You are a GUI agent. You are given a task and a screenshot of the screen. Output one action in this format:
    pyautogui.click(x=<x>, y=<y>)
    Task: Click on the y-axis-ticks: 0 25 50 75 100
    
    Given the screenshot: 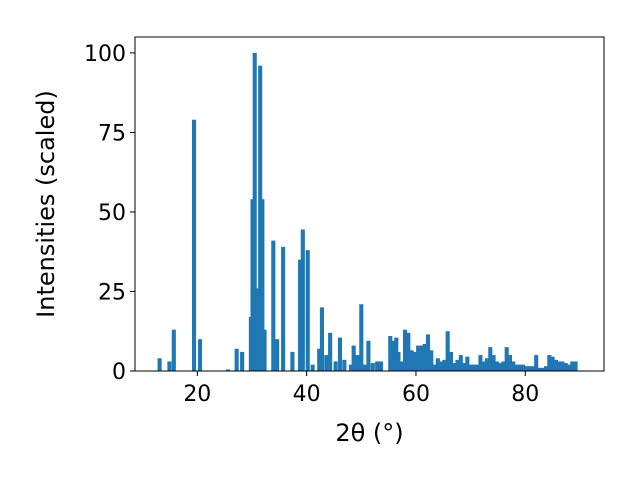 What is the action you would take?
    pyautogui.click(x=109, y=213)
    